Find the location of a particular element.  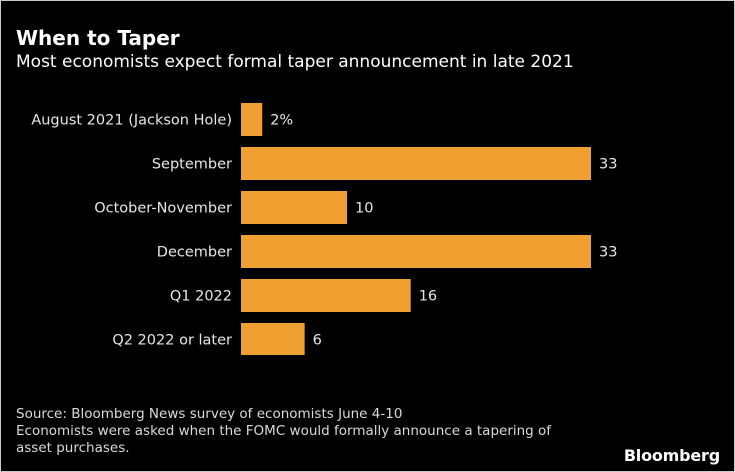

value-label: 16 is located at coordinates (428, 297).